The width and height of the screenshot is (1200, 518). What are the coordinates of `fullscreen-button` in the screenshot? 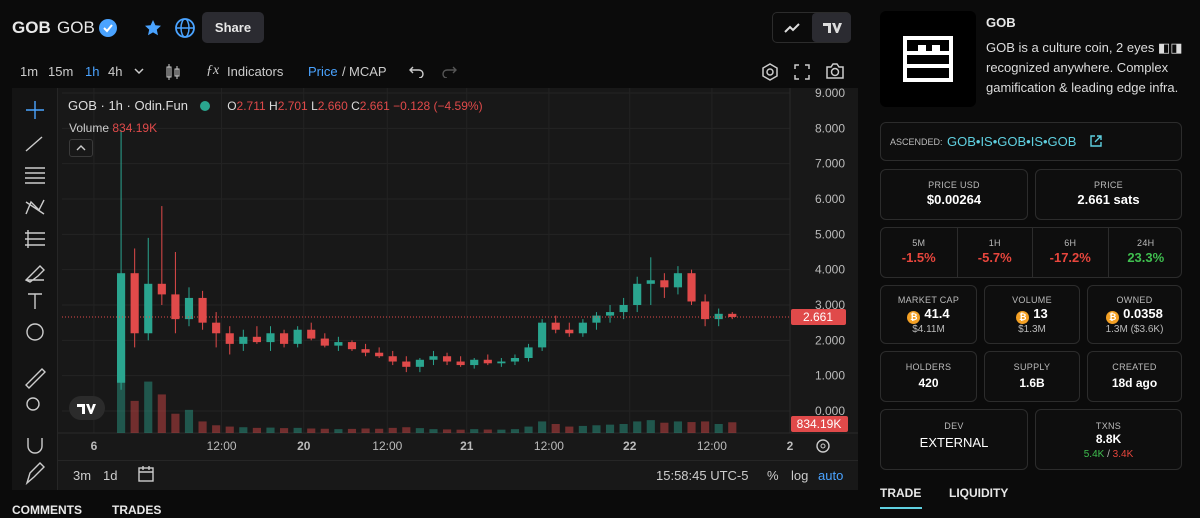 It's located at (802, 72).